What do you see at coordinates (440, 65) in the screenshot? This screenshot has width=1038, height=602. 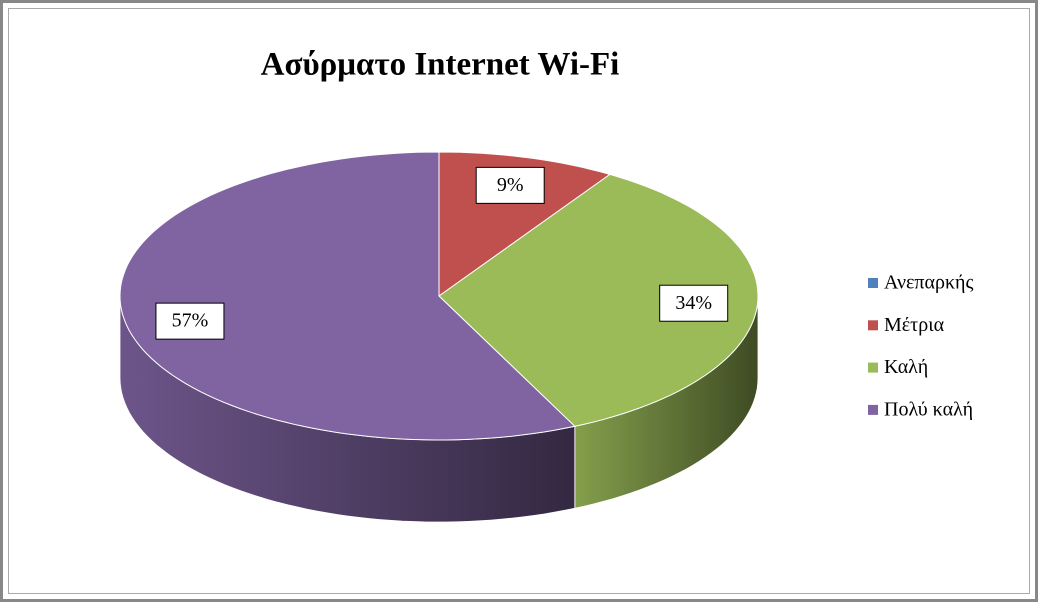 I see `chart-title: Ασύρματο Internet Wi-Fi` at bounding box center [440, 65].